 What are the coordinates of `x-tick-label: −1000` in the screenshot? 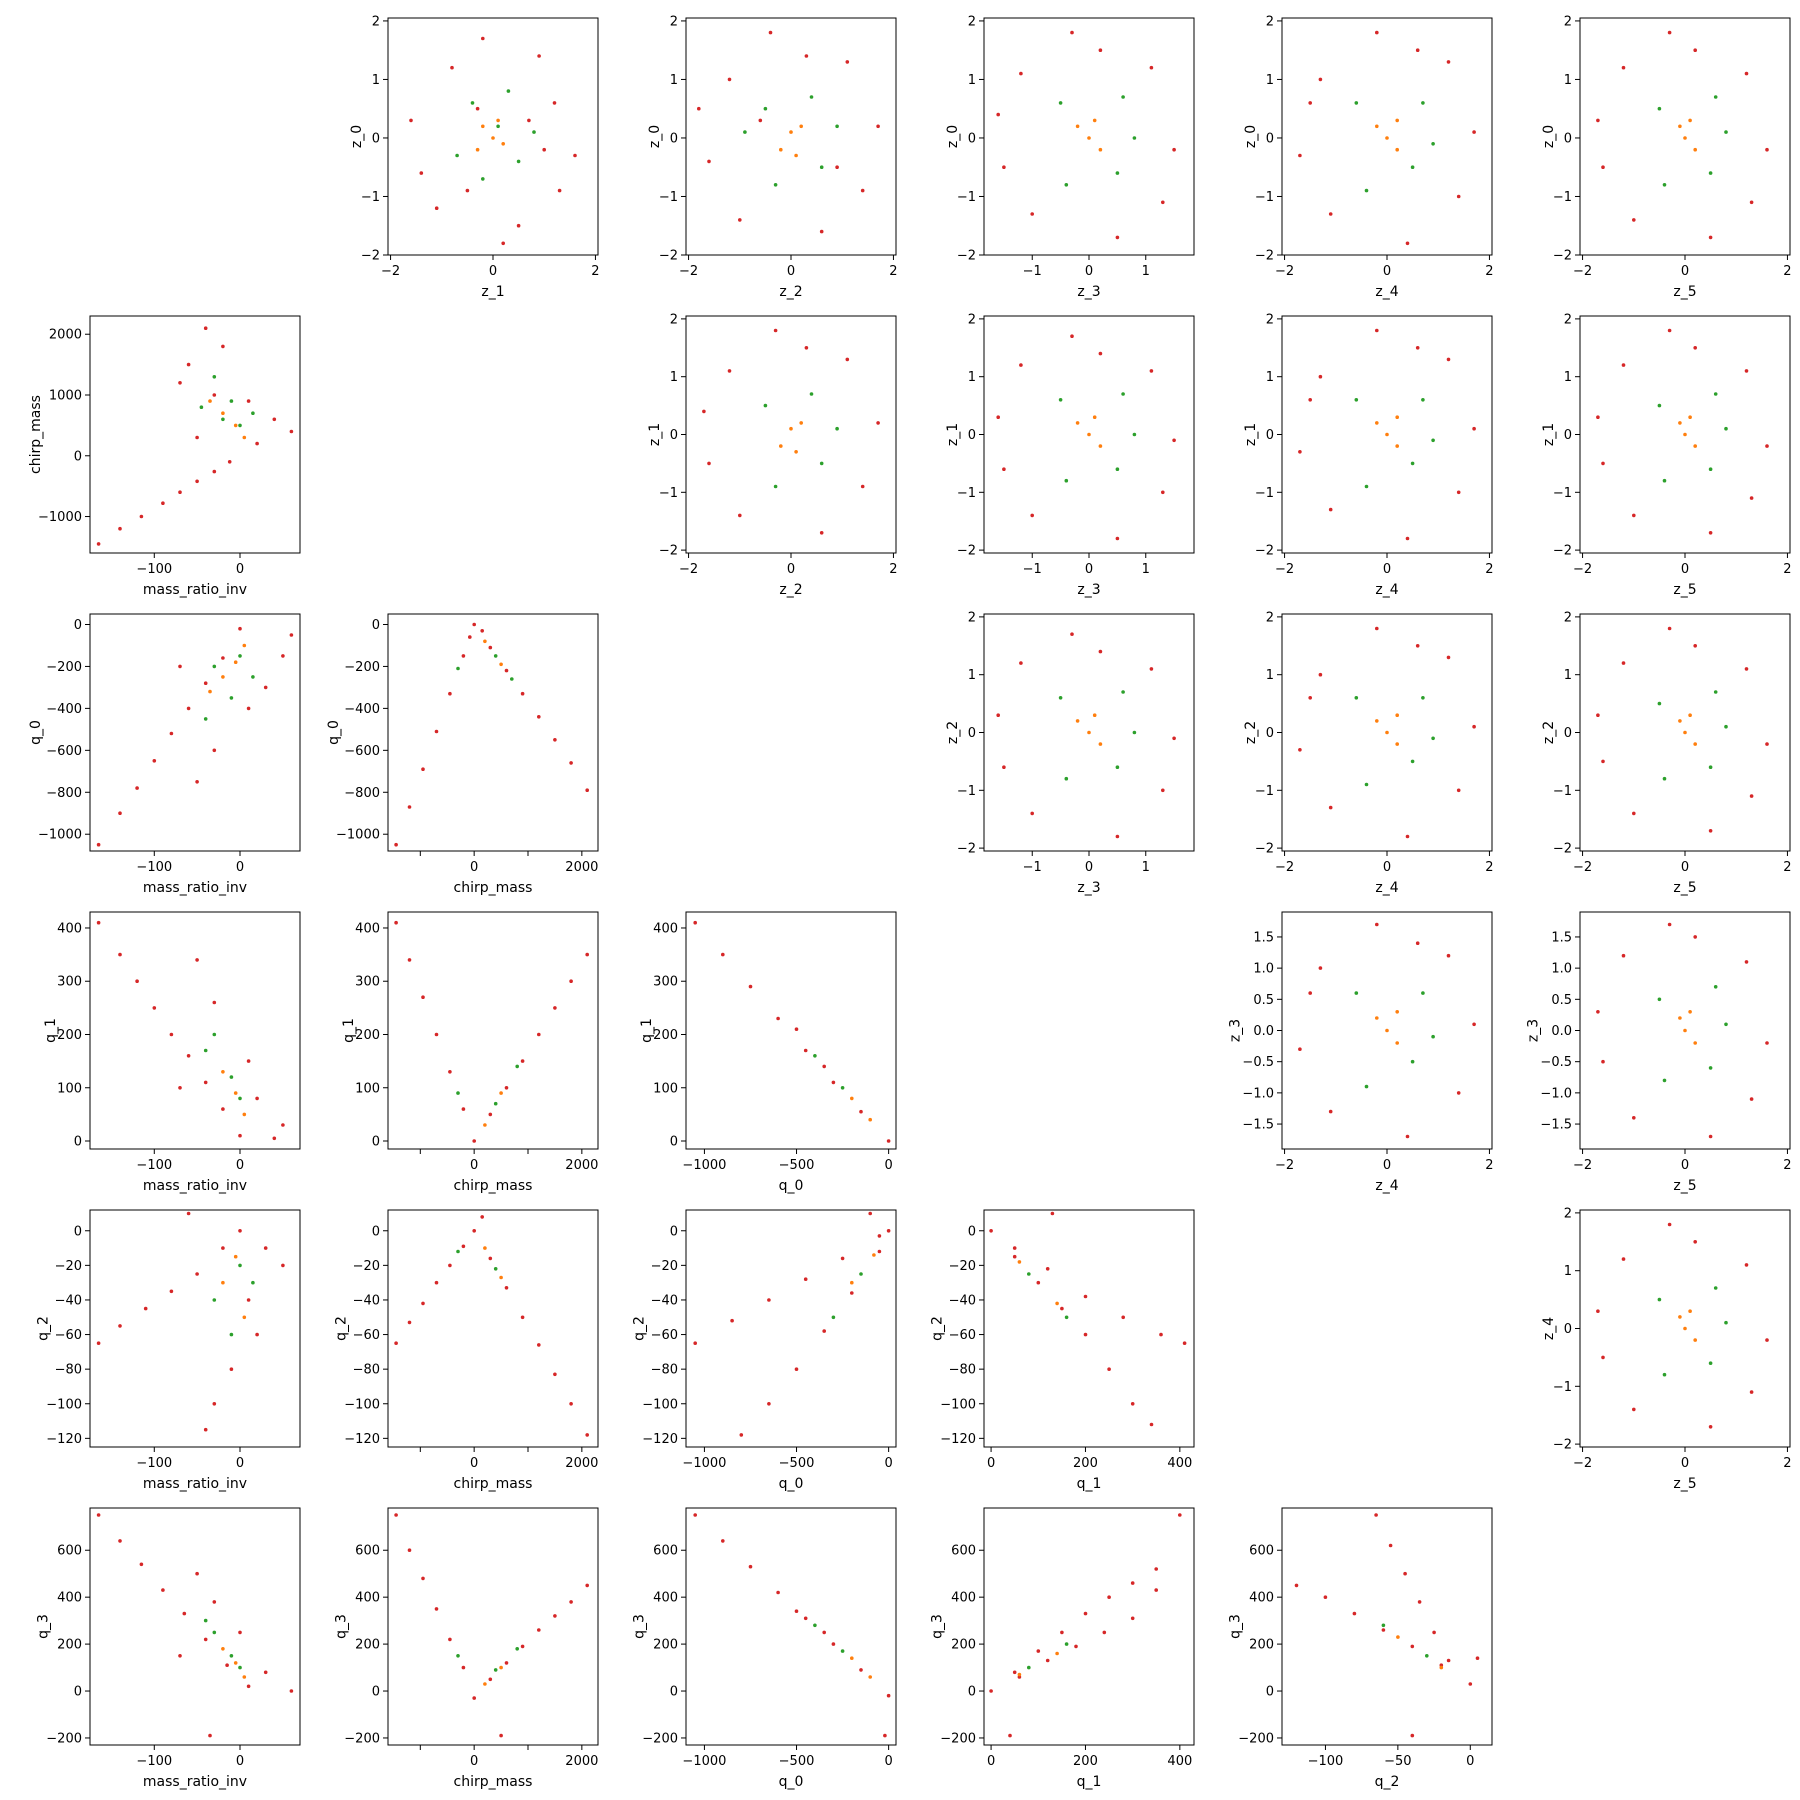 It's located at (704, 1761).